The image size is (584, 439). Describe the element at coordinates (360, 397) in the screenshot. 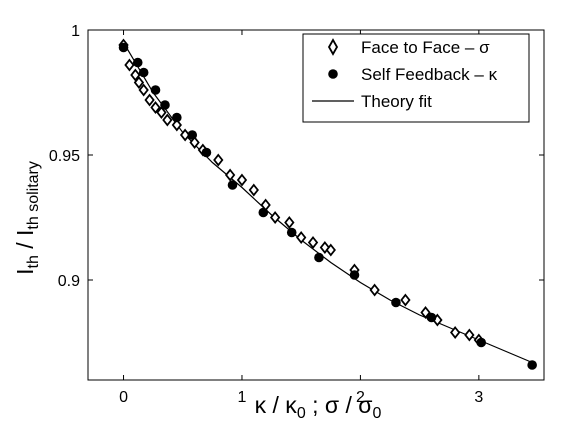

I see `x-tick-label: 2` at that location.